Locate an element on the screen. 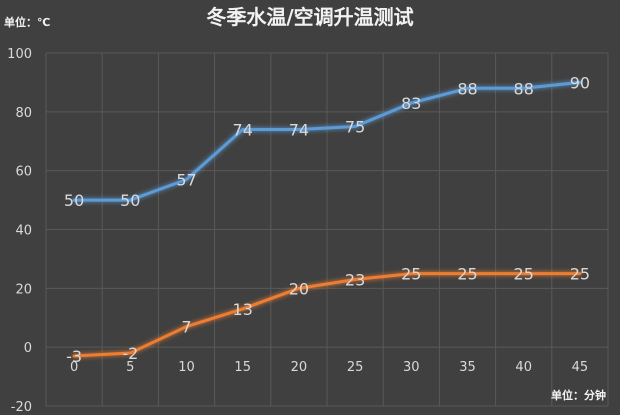  x-tick-label: 30 is located at coordinates (411, 367).